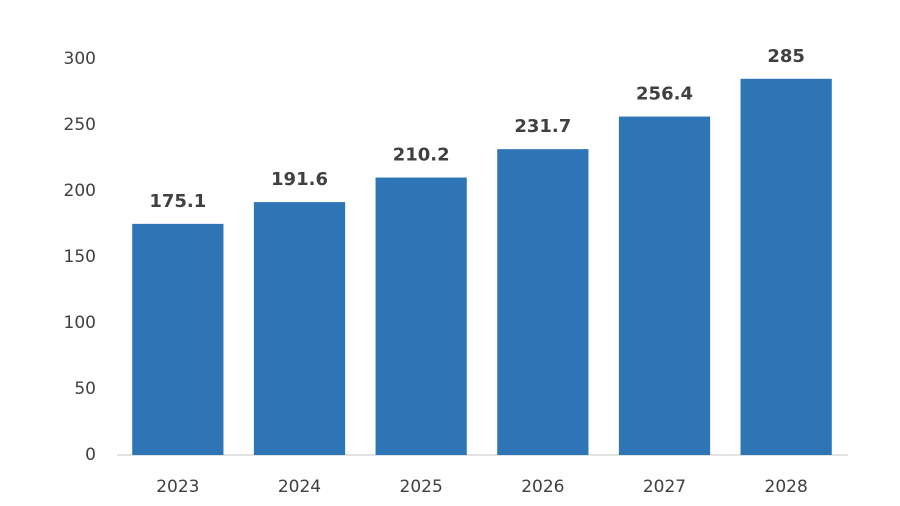  I want to click on x-tick-label: 2025, so click(421, 487).